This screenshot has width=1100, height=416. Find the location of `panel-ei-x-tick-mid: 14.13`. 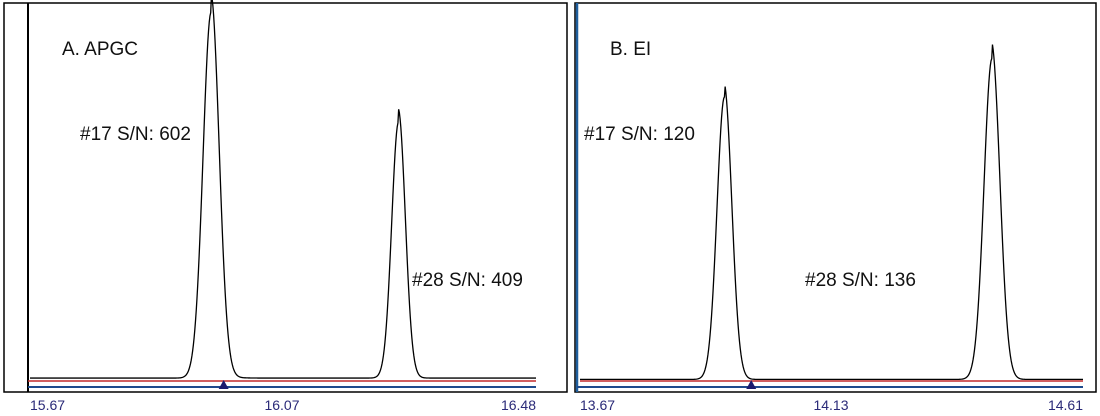

panel-ei-x-tick-mid: 14.13 is located at coordinates (830, 405).